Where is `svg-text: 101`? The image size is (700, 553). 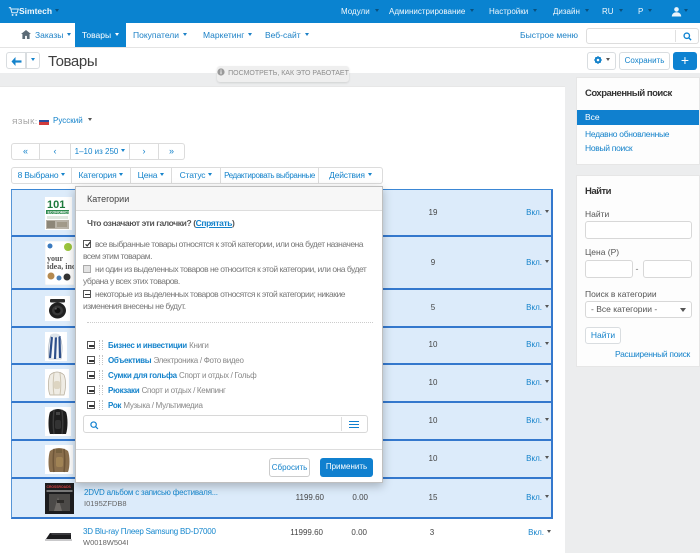
svg-text: 101 is located at coordinates (56, 205).